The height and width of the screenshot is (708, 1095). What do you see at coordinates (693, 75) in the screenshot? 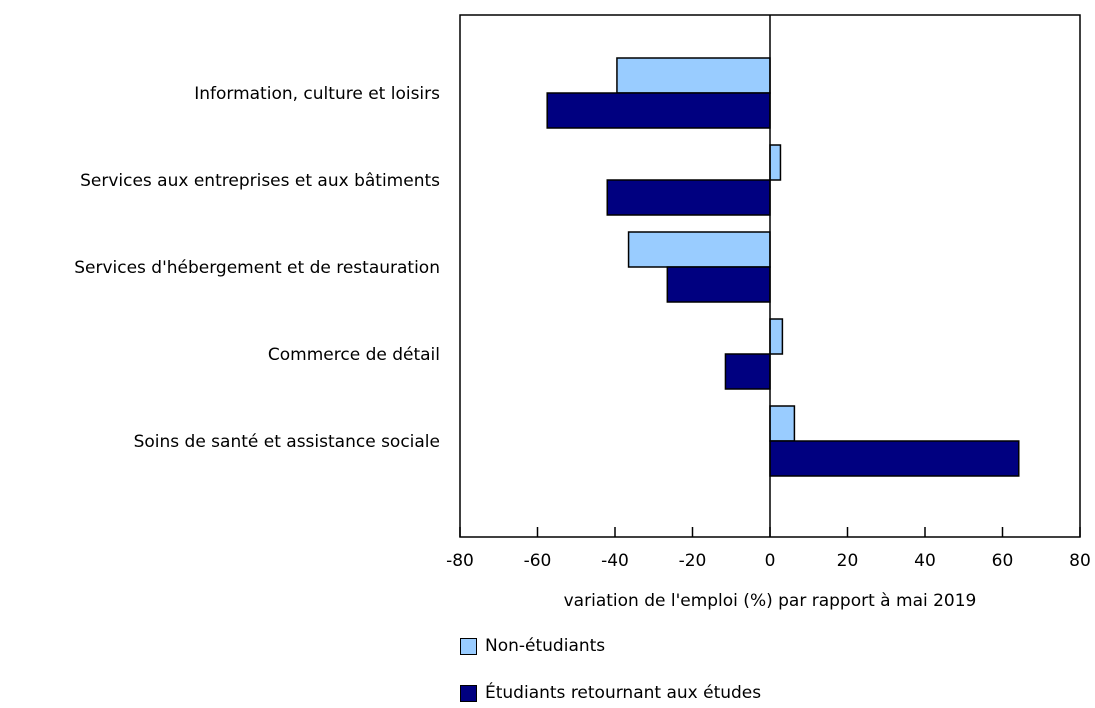
I see `bar-non-students-information-culture-et-loisirs` at bounding box center [693, 75].